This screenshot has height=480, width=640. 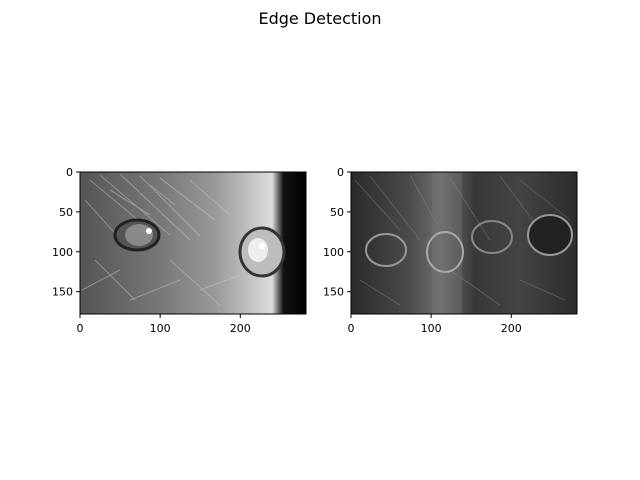 I want to click on figure-title: Edge Detection, so click(x=319, y=18).